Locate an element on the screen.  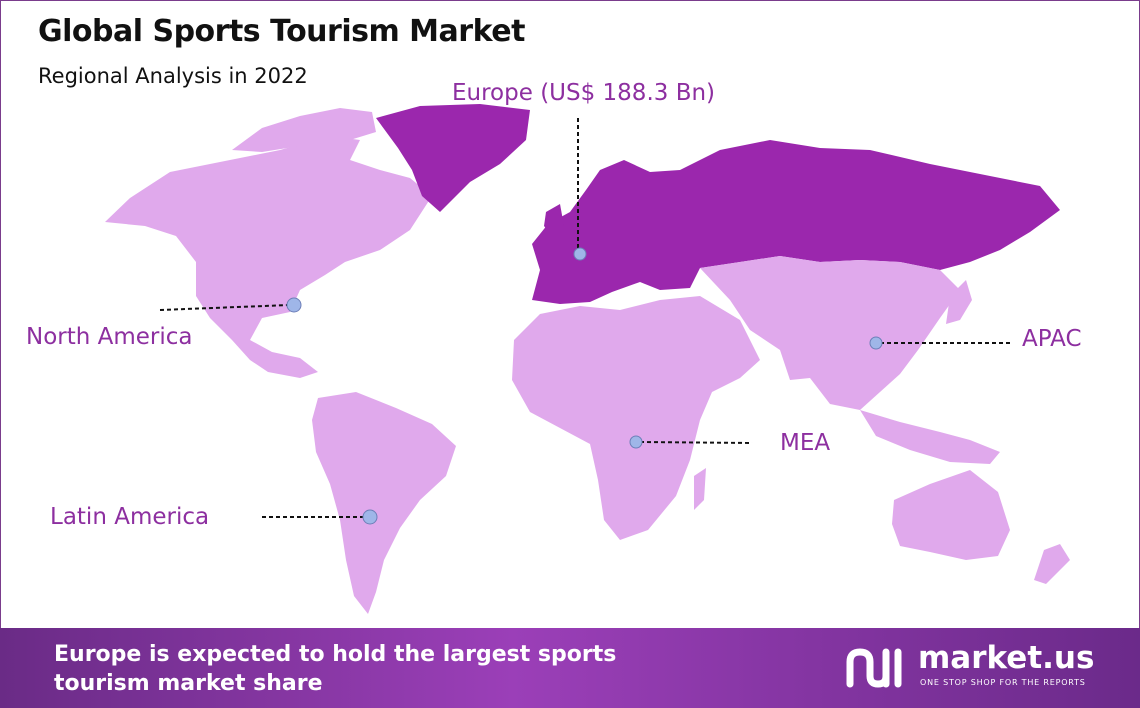
greenland-region is located at coordinates (453, 158).